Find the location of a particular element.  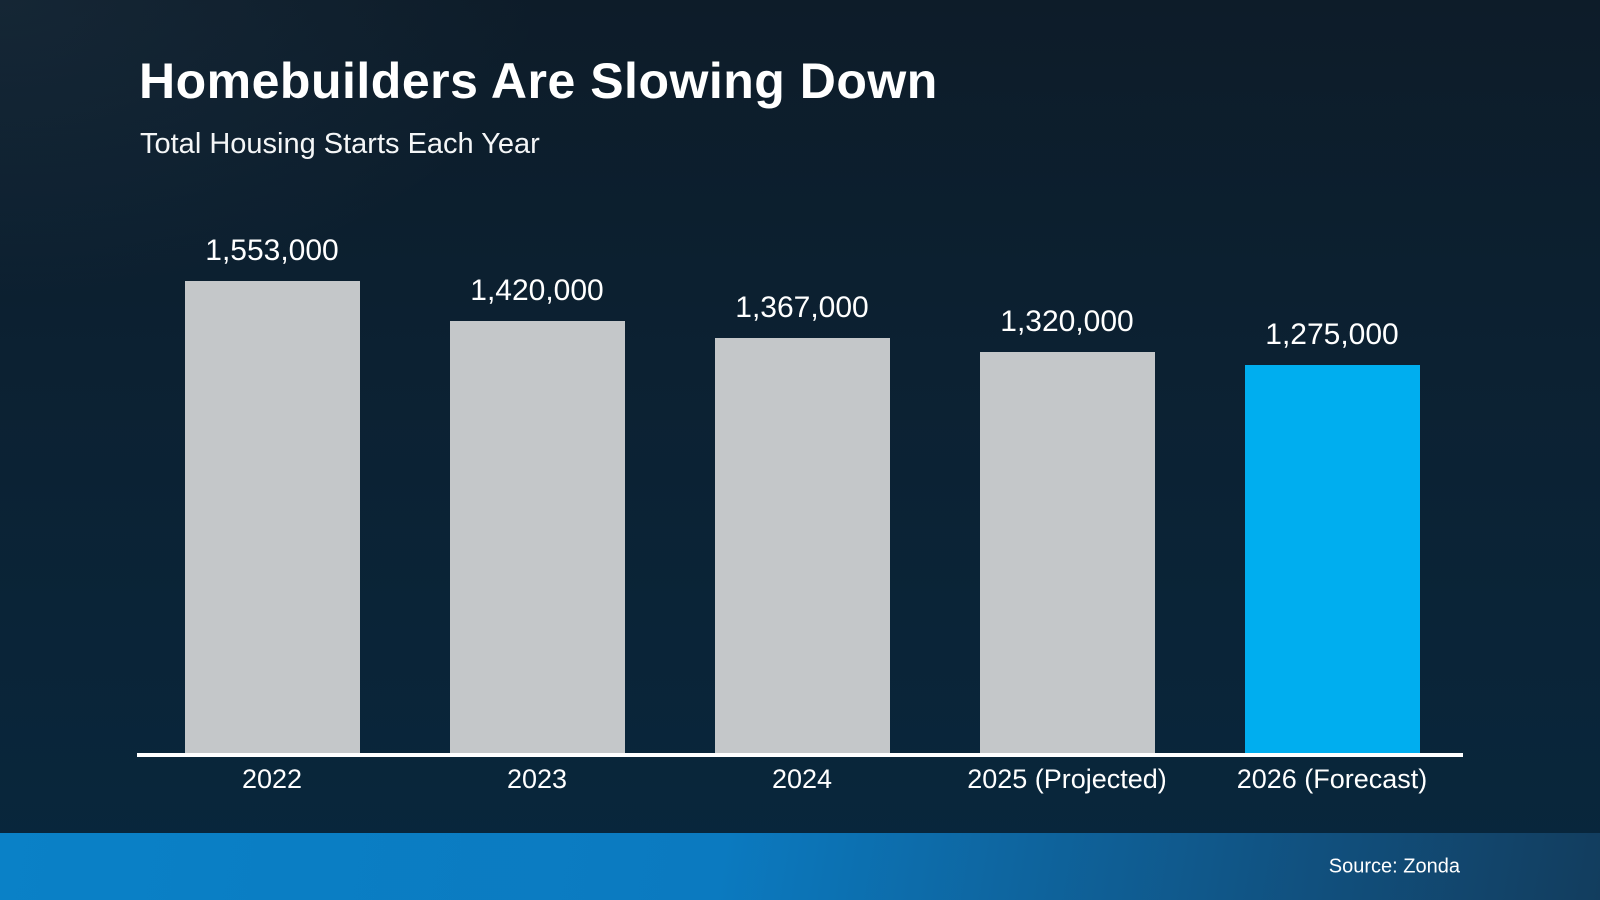

x-axis-label: 2026 (Forecast) is located at coordinates (1332, 779).